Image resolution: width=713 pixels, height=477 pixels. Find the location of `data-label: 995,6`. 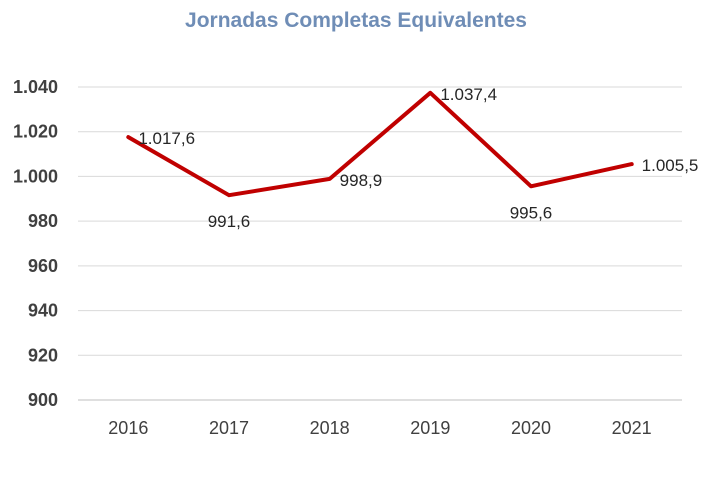

data-label: 995,6 is located at coordinates (531, 212).